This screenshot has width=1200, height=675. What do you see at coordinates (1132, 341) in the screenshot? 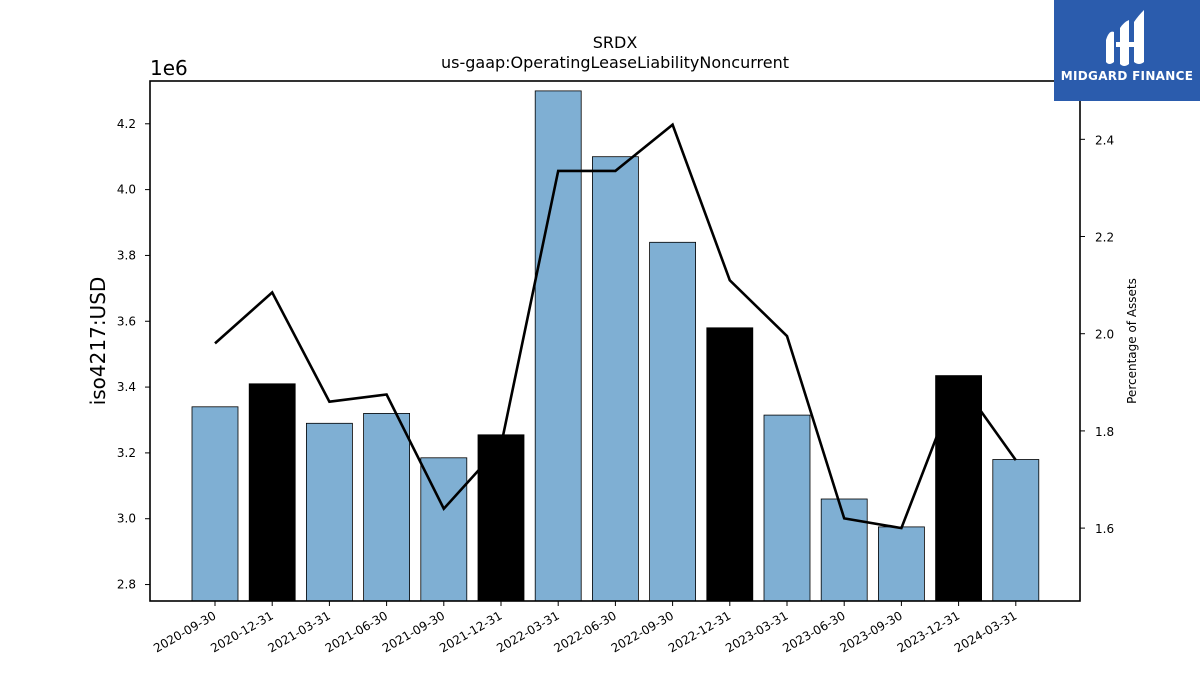
I see `y2-axis-label: Percentage of Assets` at bounding box center [1132, 341].